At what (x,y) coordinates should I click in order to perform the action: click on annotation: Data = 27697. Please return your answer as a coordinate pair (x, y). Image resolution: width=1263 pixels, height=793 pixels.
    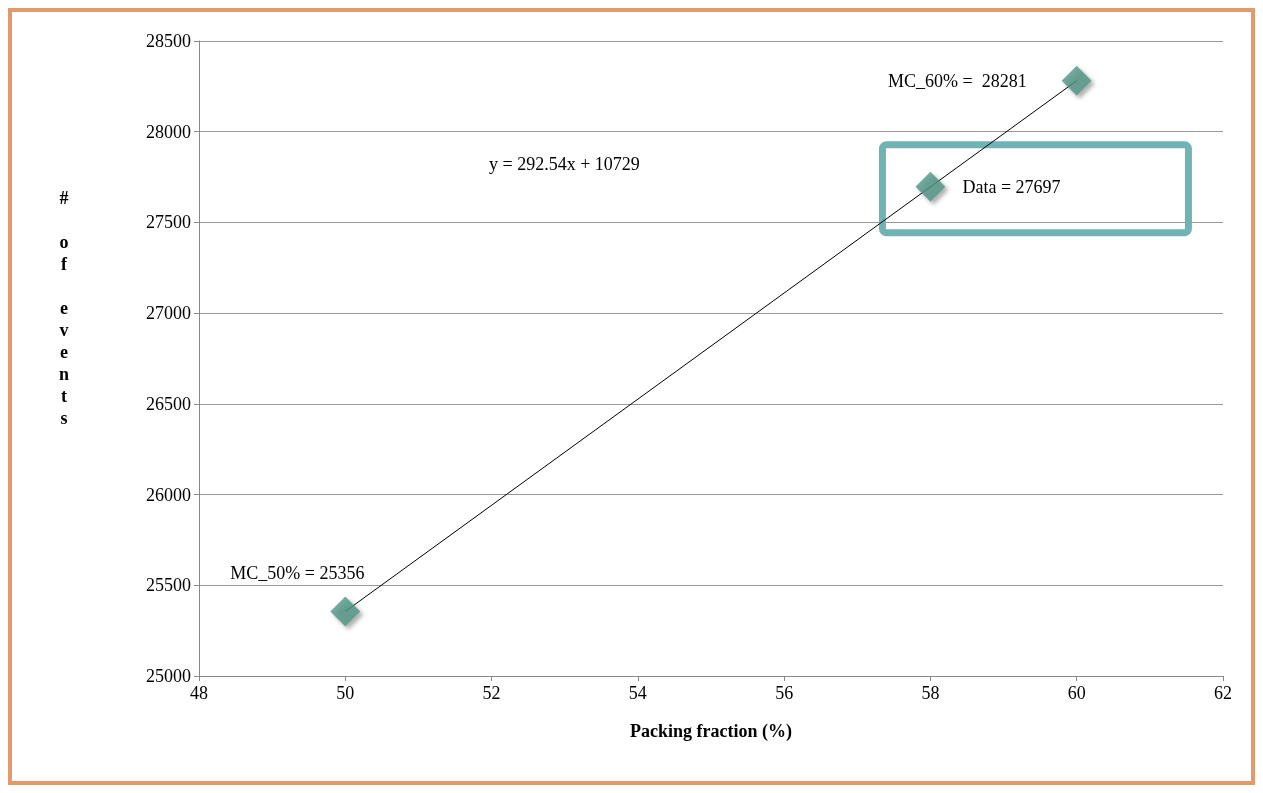
    Looking at the image, I should click on (1011, 186).